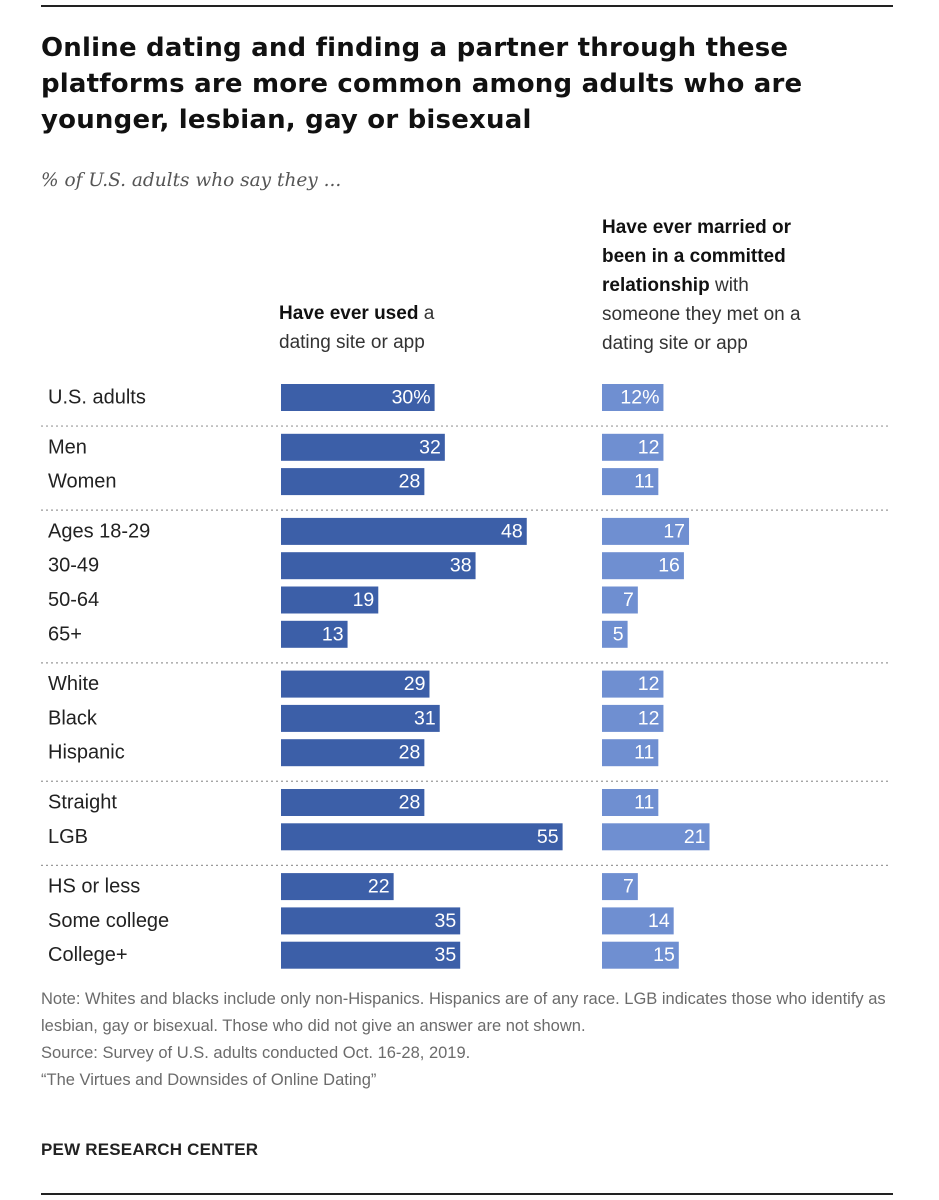  What do you see at coordinates (701, 314) in the screenshot?
I see `column-header-married-line4: someone they met on a` at bounding box center [701, 314].